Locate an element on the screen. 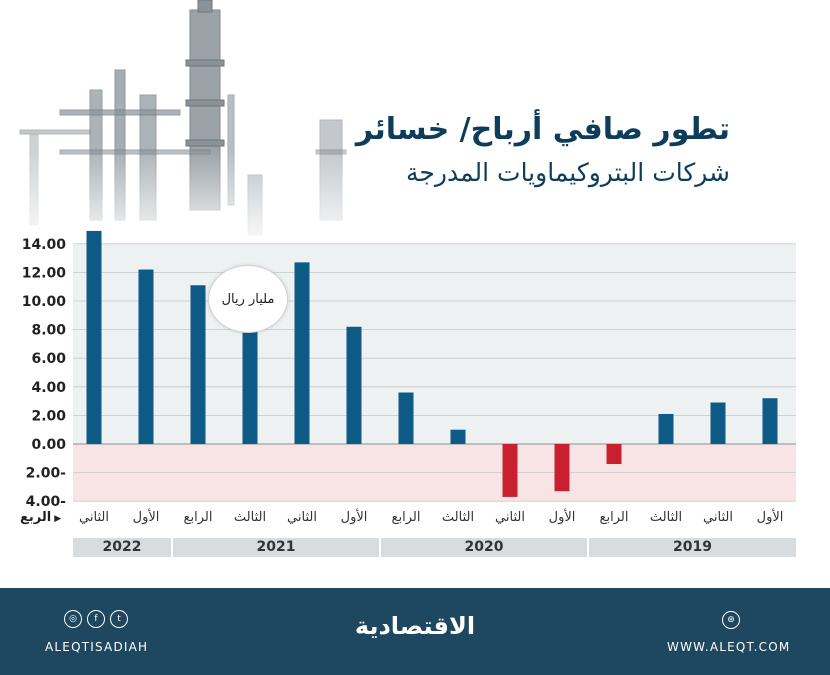 This screenshot has width=830, height=675. globe-icon: ⊛ is located at coordinates (731, 620).